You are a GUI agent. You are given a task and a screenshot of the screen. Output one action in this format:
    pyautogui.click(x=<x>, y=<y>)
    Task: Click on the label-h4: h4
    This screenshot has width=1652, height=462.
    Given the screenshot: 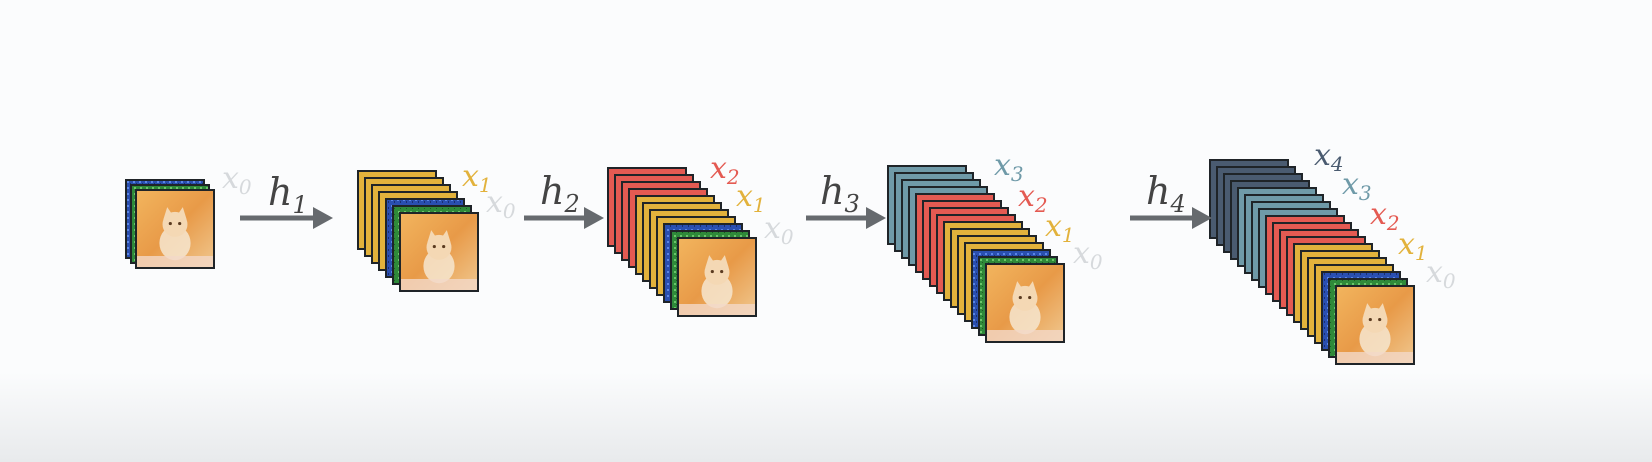 What is the action you would take?
    pyautogui.click(x=1166, y=193)
    